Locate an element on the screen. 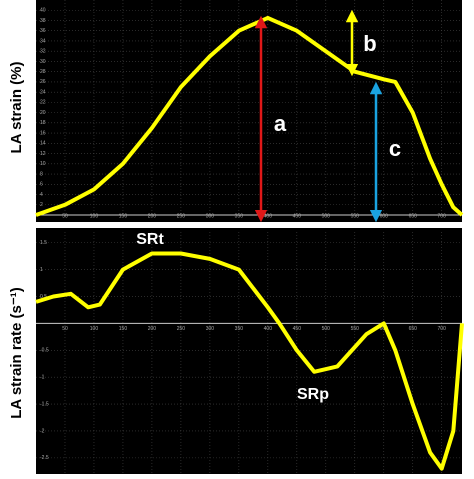 The image size is (474, 479). annotation: b is located at coordinates (369, 43).